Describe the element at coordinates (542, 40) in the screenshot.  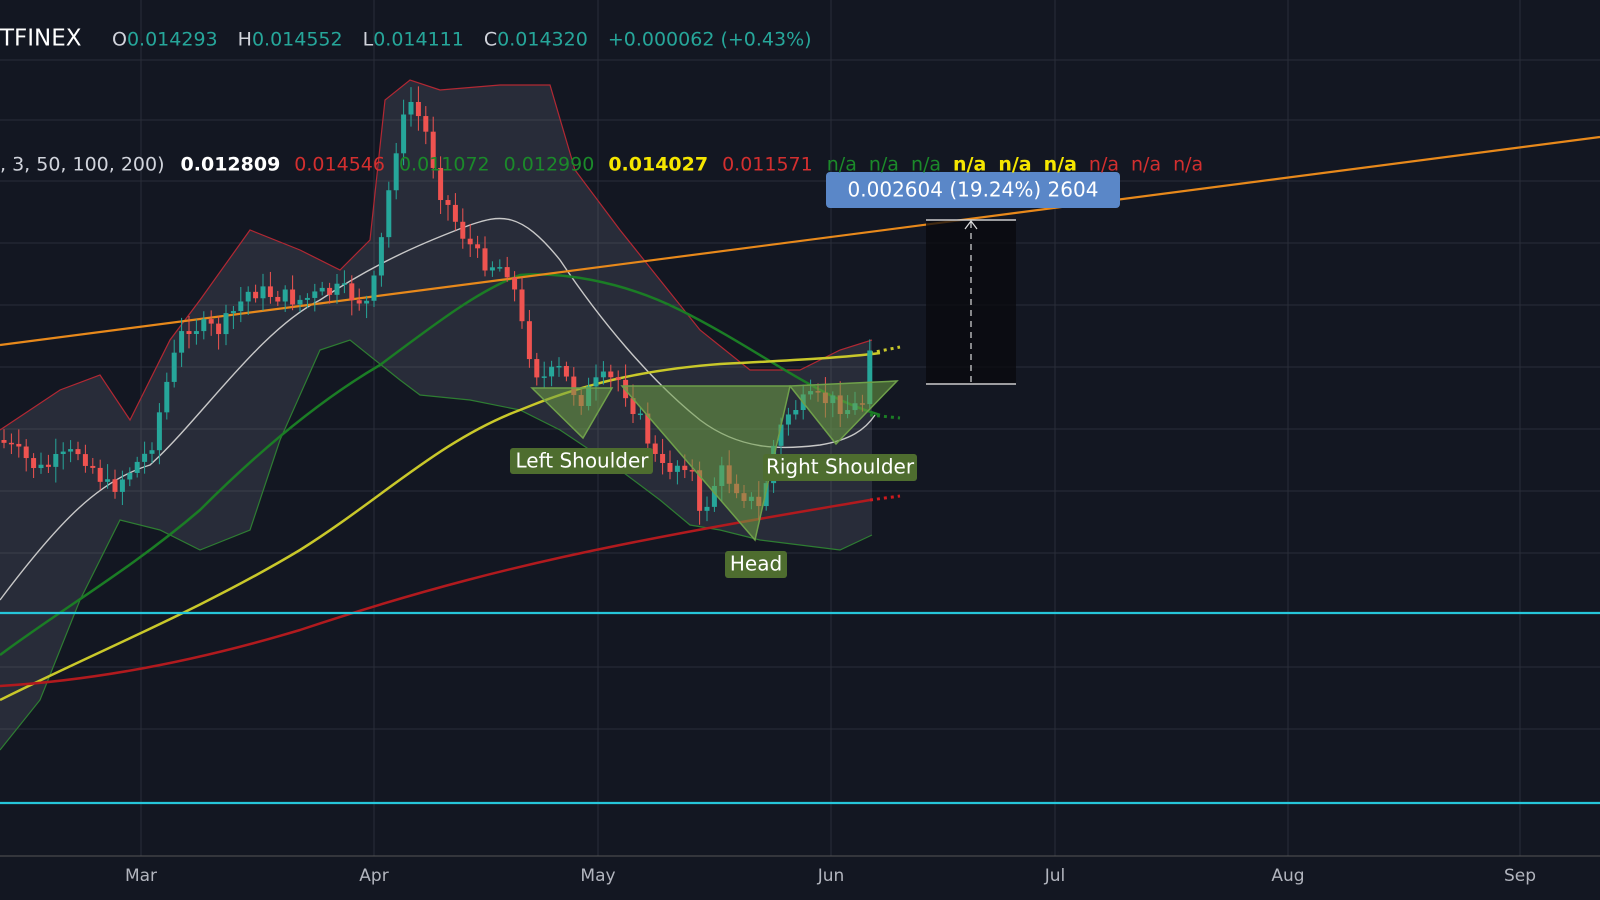
I see `ohlc-value: 0.014320` at that location.